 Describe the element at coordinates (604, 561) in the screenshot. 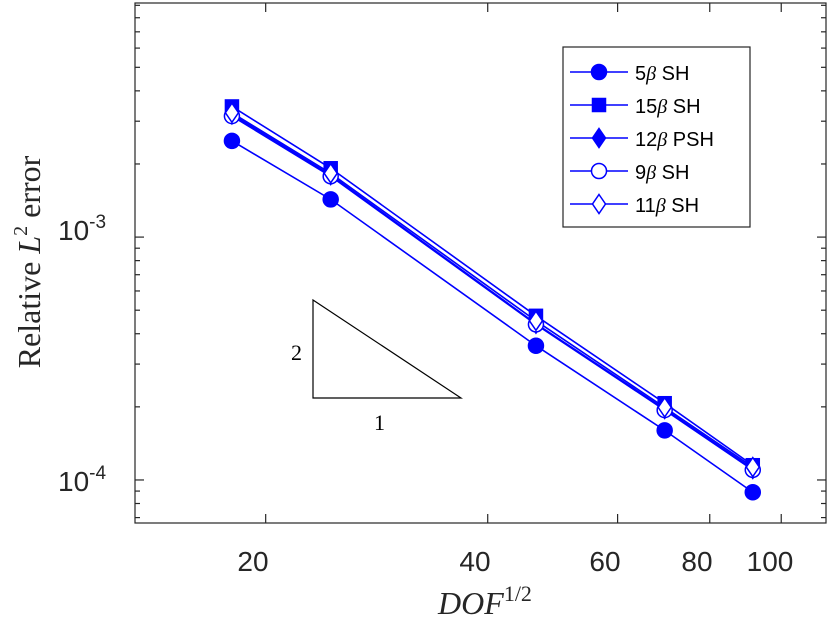

I see `x-tick-label: 60` at that location.